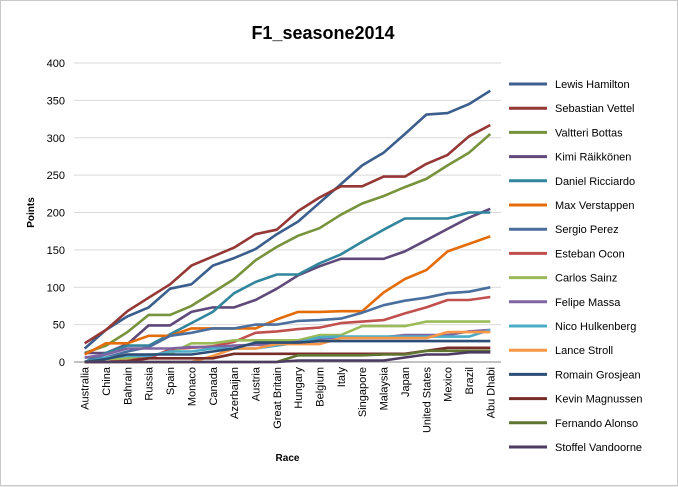 This screenshot has width=678, height=487. What do you see at coordinates (491, 392) in the screenshot?
I see `x-tick-label: Abu Dhabi` at bounding box center [491, 392].